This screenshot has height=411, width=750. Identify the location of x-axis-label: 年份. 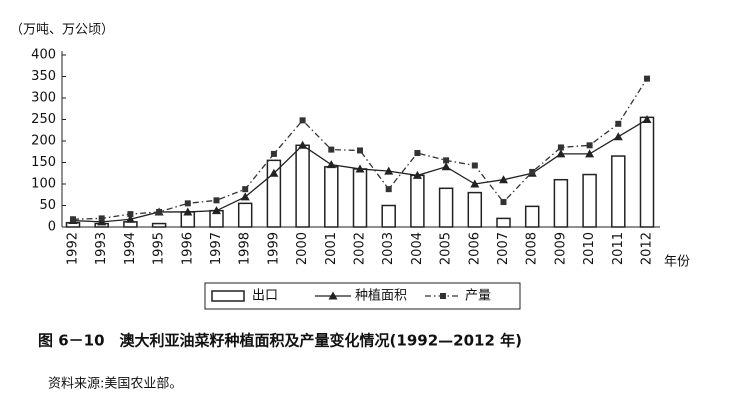
(677, 262).